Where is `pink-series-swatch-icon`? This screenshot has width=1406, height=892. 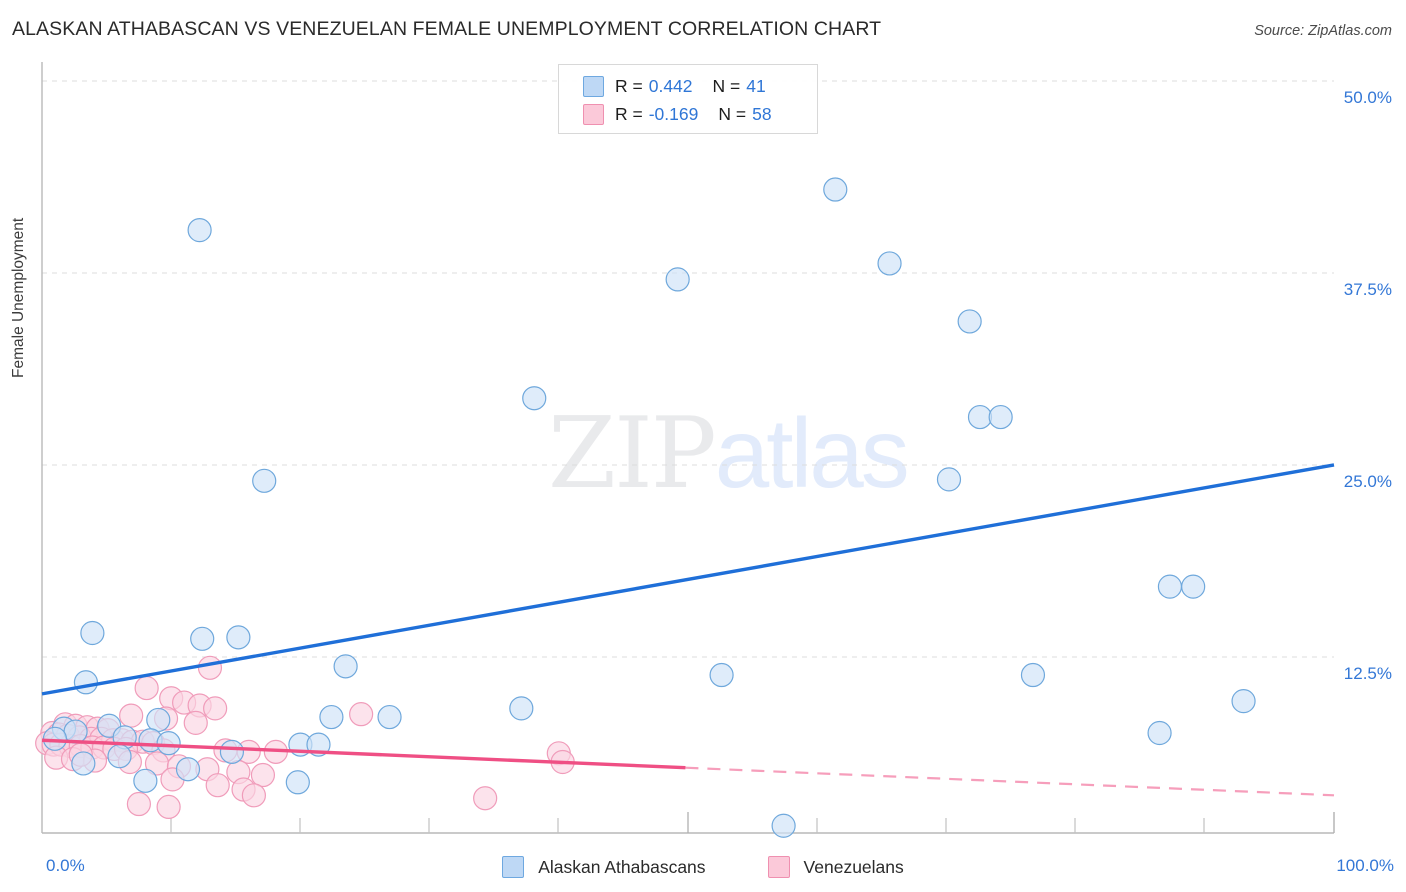 pink-series-swatch-icon is located at coordinates (593, 114).